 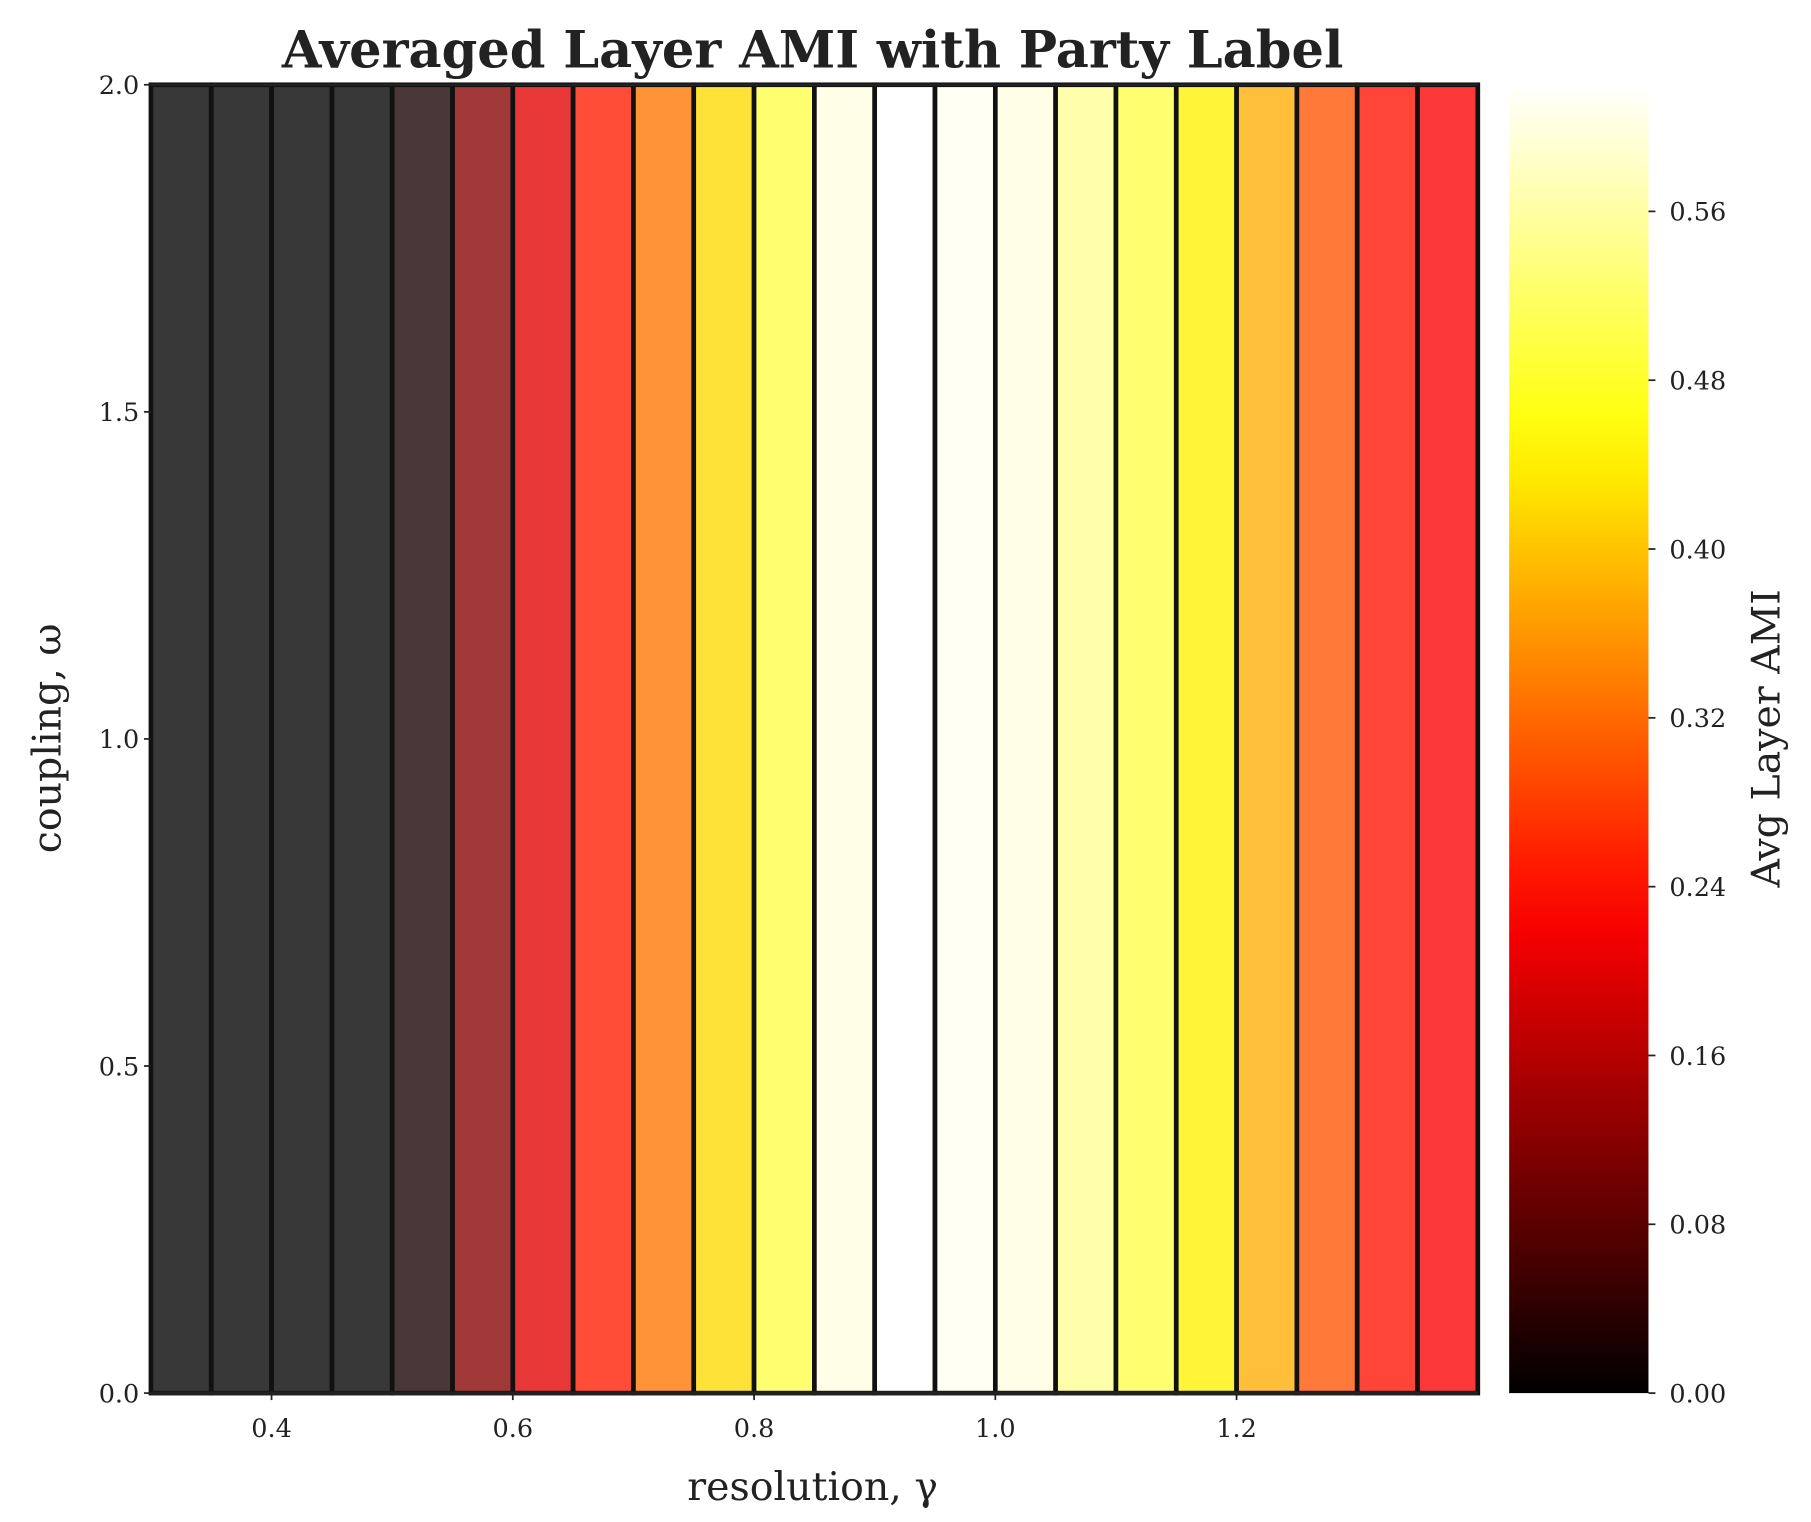 What do you see at coordinates (1697, 213) in the screenshot?
I see `colorbar-tick-label: 0.56` at bounding box center [1697, 213].